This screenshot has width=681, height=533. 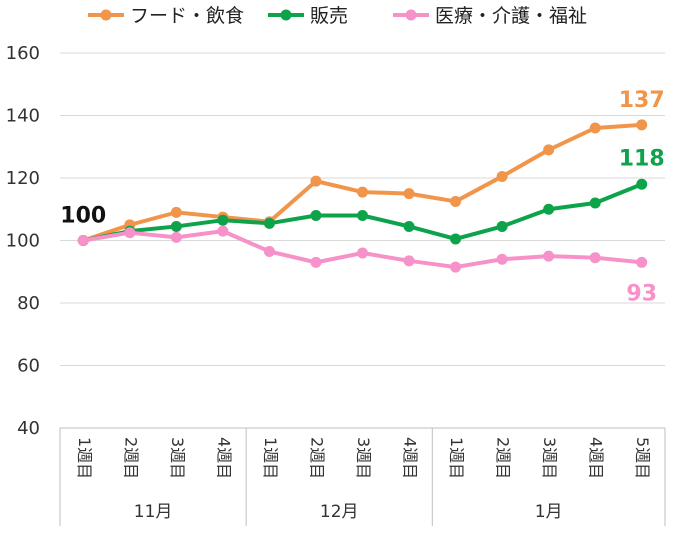 I want to click on y-tick-label: 140, so click(x=23, y=116).